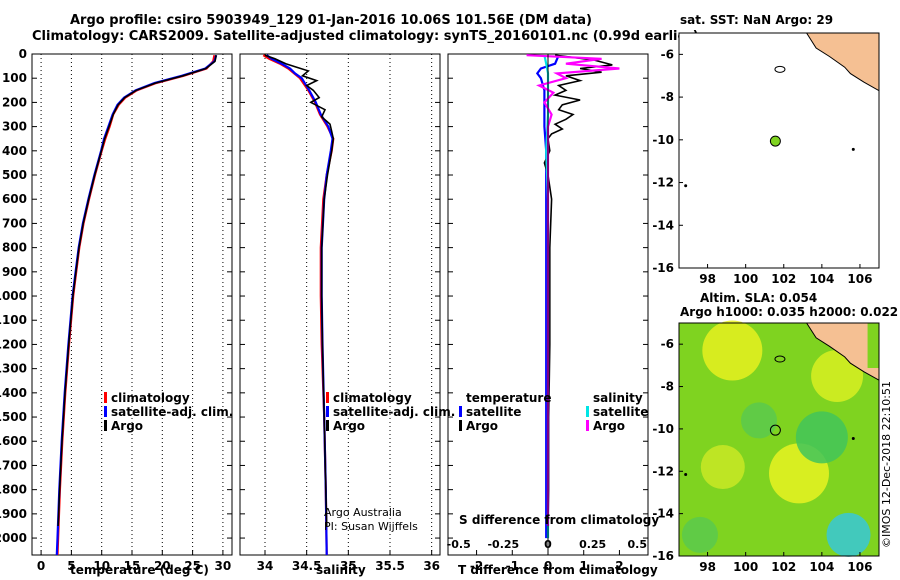  Describe the element at coordinates (14, 223) in the screenshot. I see `depth-tick-label: 700` at that location.